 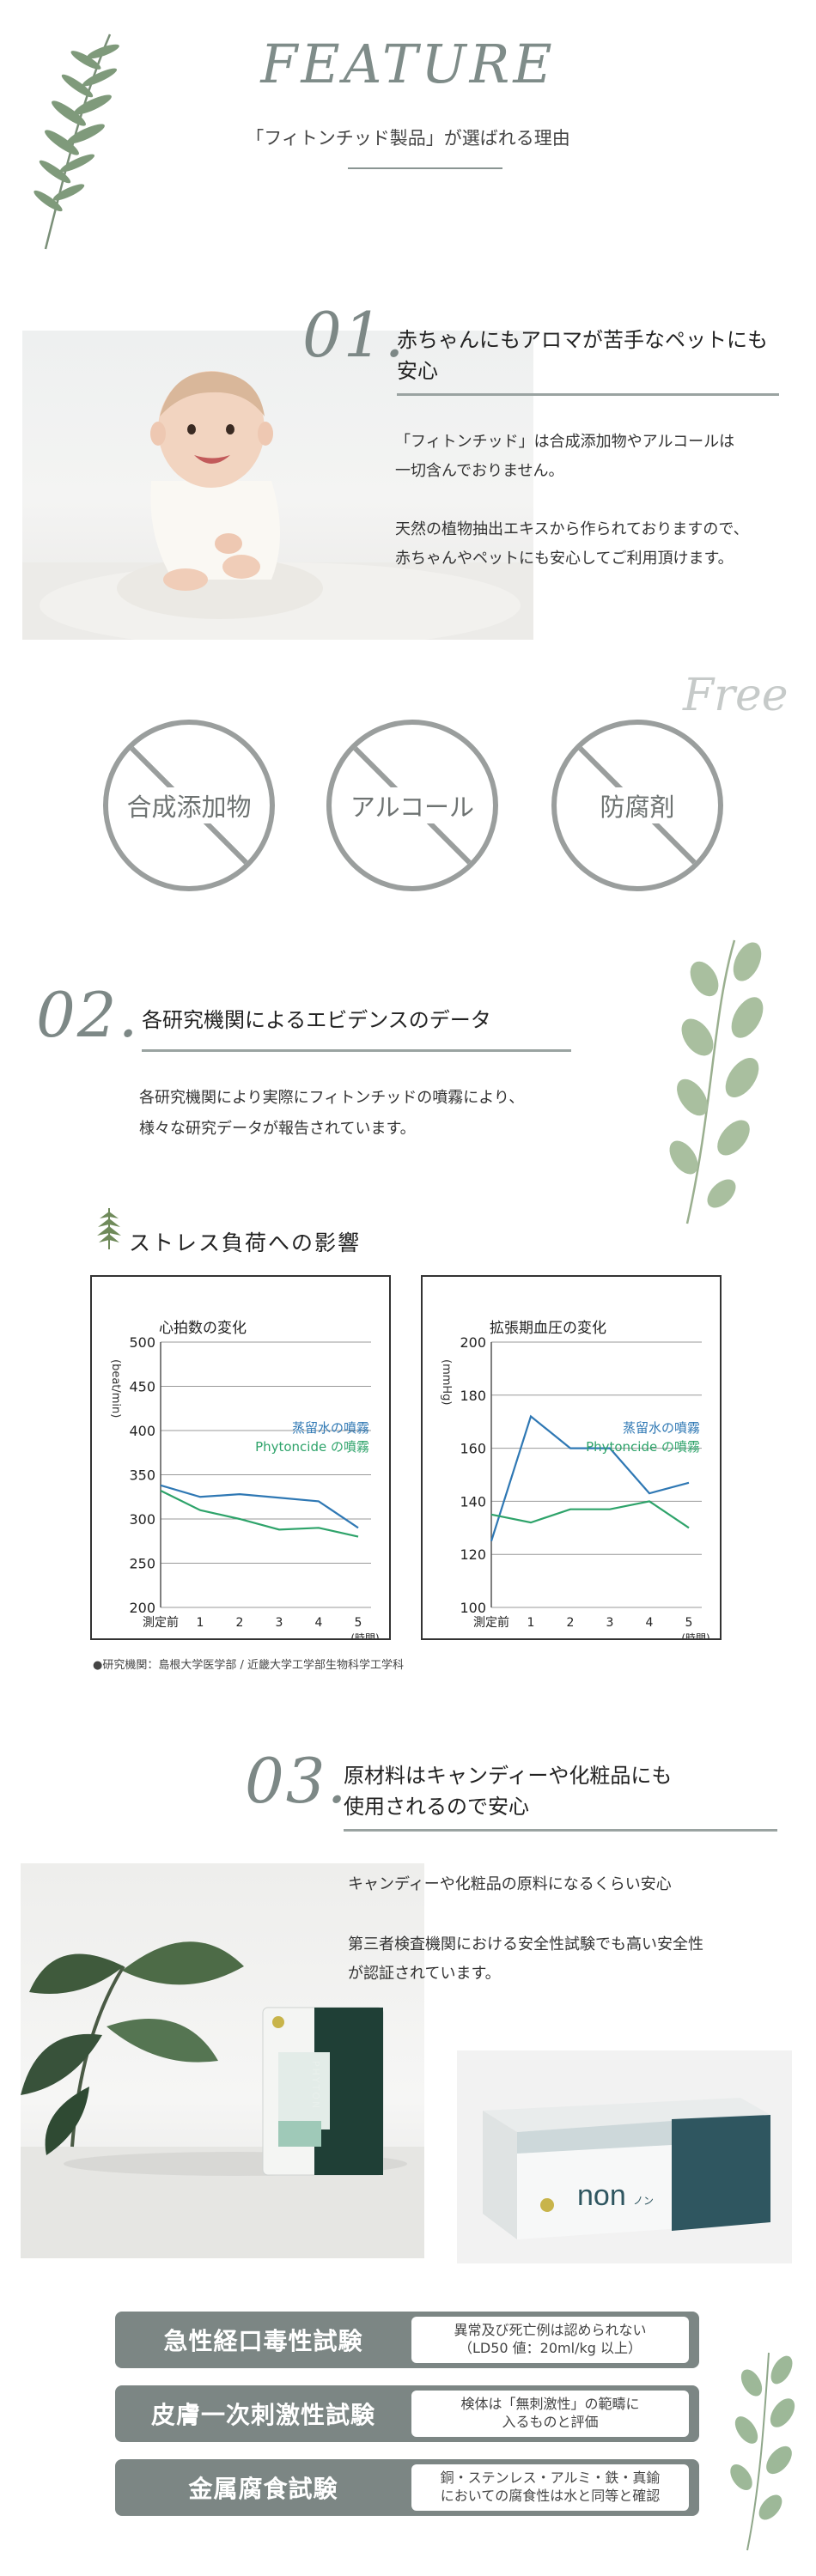 What do you see at coordinates (357, 1050) in the screenshot?
I see `section2-rule` at bounding box center [357, 1050].